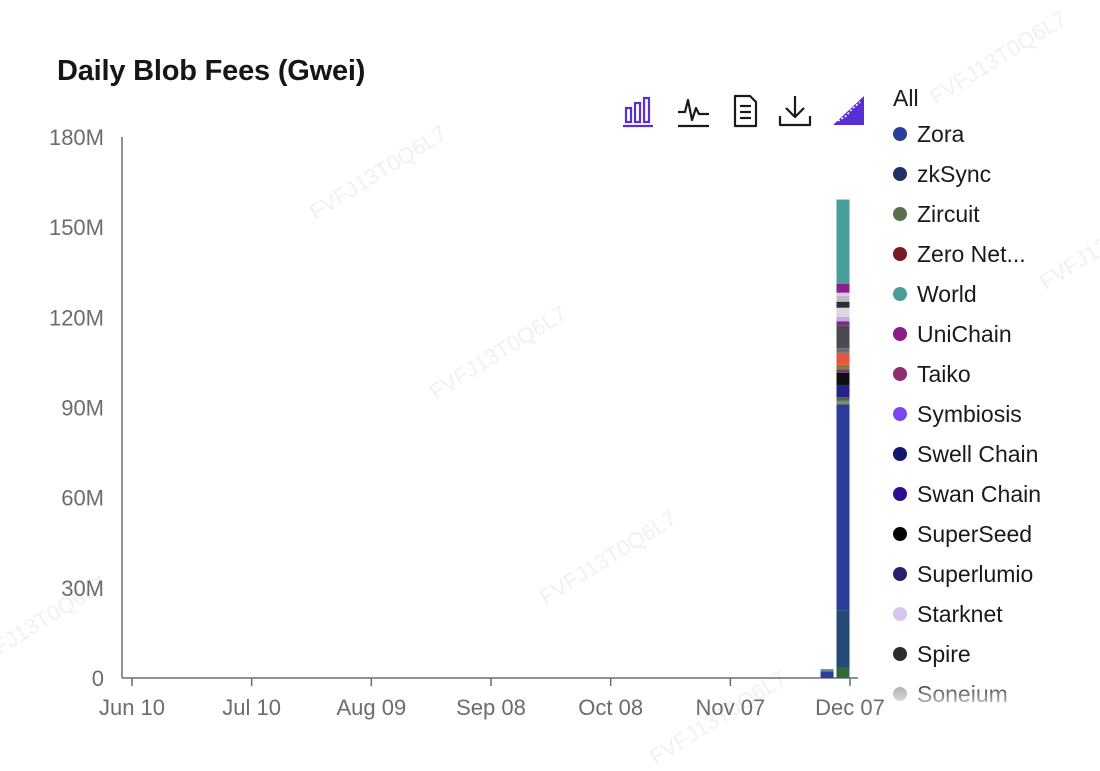  I want to click on legend-item: Taiko, so click(995, 374).